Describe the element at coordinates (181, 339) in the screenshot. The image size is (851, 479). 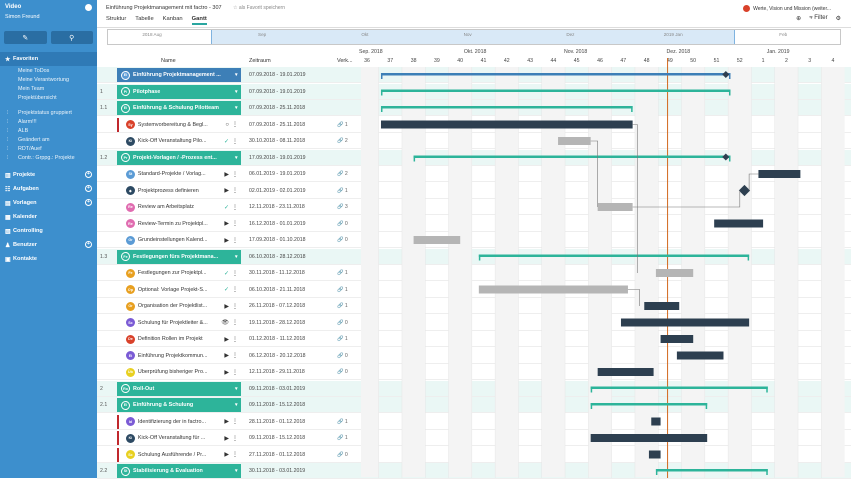
I see `task-name-box: De Definition Rollen im Projekt ▶ ⋮` at that location.